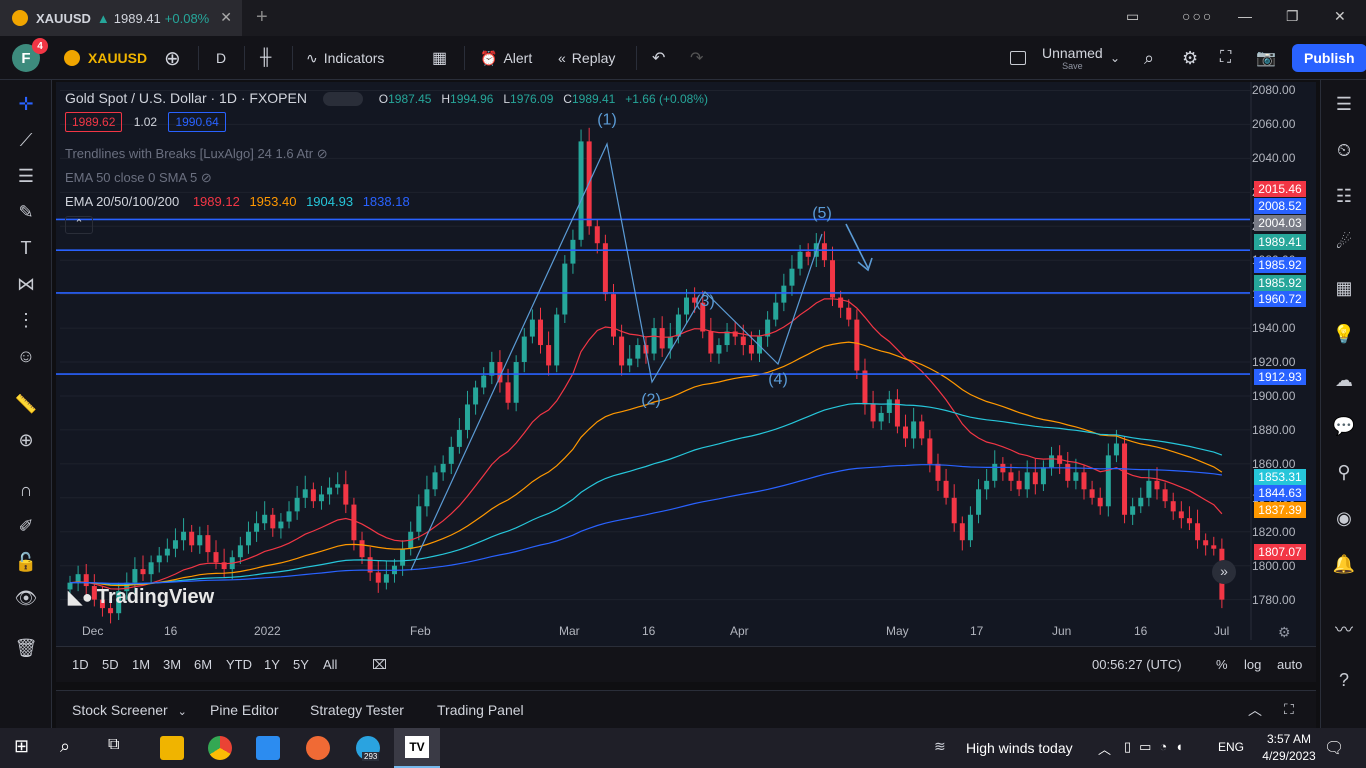 The height and width of the screenshot is (768, 1366). Describe the element at coordinates (1231, 747) in the screenshot. I see `language-indicator: ENG` at that location.